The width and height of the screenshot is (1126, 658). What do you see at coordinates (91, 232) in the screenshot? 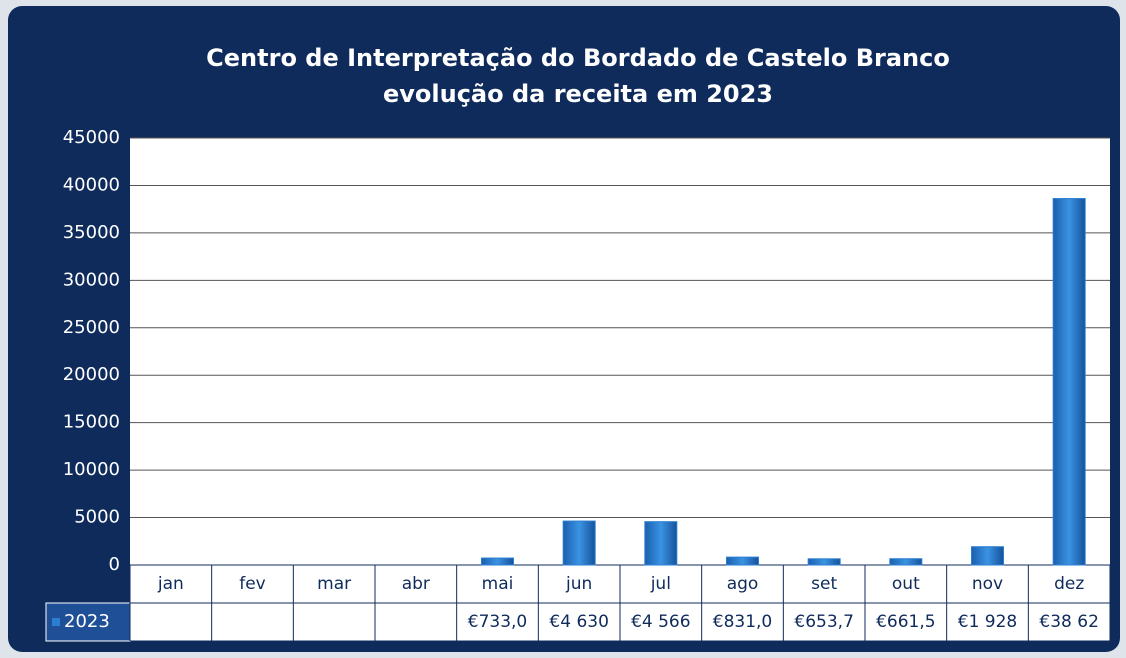
I see `y-tick-label: 35000` at bounding box center [91, 232].